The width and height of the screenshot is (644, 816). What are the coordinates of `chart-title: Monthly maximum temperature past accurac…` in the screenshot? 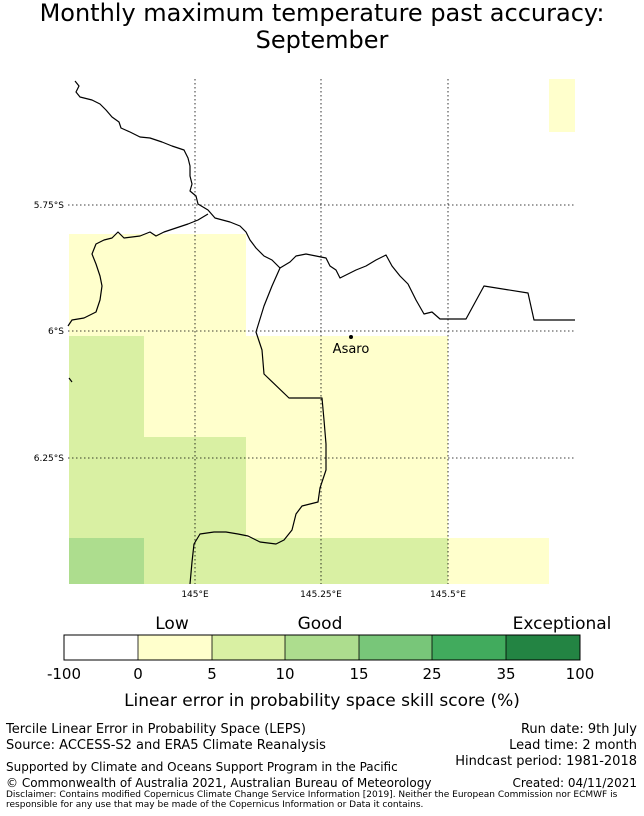 It's located at (322, 27).